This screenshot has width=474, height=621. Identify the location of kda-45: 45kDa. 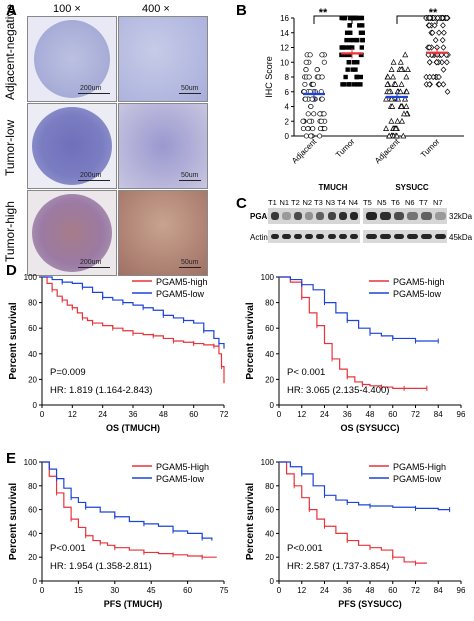
(461, 237).